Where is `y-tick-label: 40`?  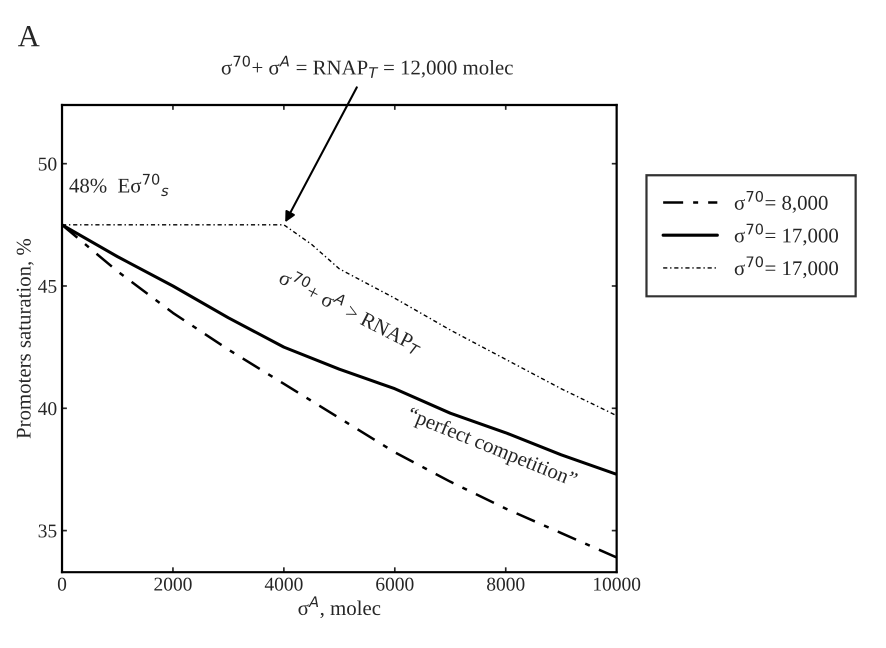 y-tick-label: 40 is located at coordinates (47, 409).